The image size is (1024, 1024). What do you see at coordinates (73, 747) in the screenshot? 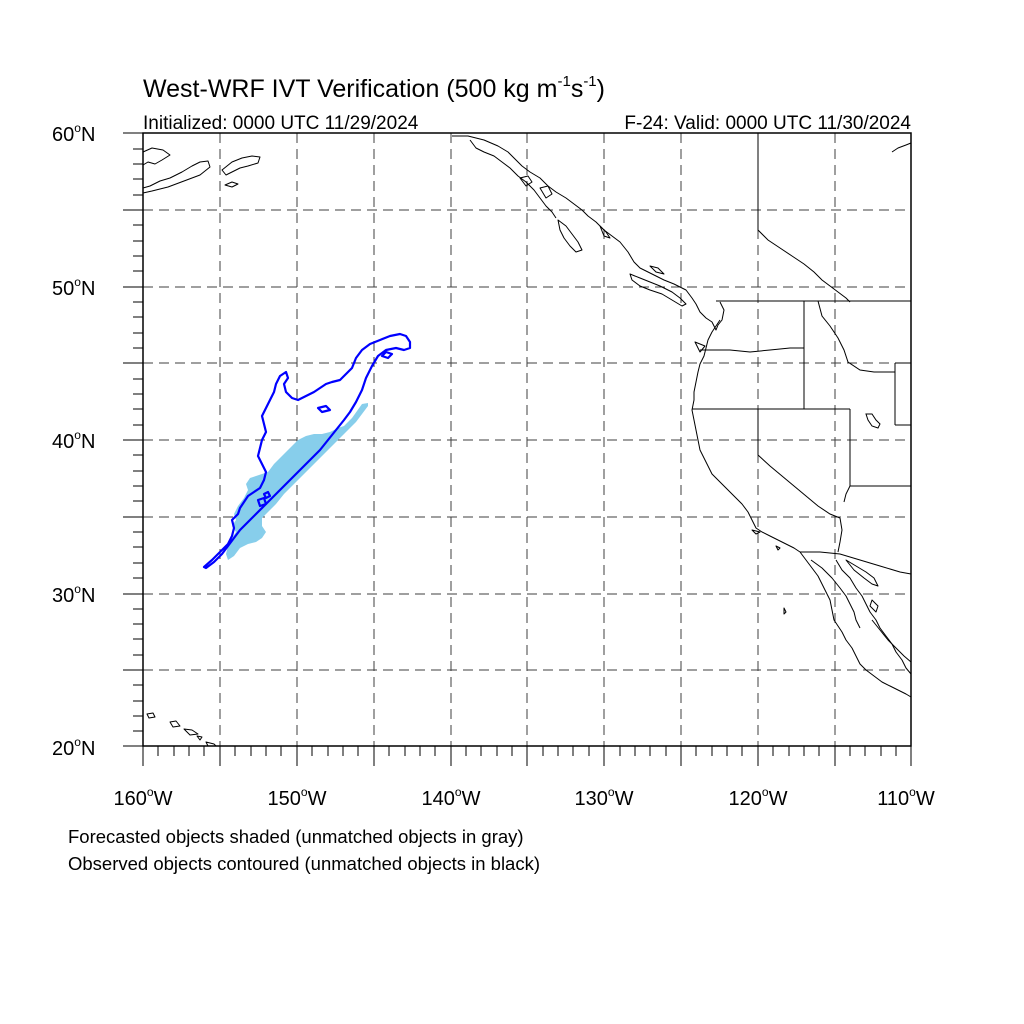
I see `lat-label-20n: 20oN` at bounding box center [73, 747].